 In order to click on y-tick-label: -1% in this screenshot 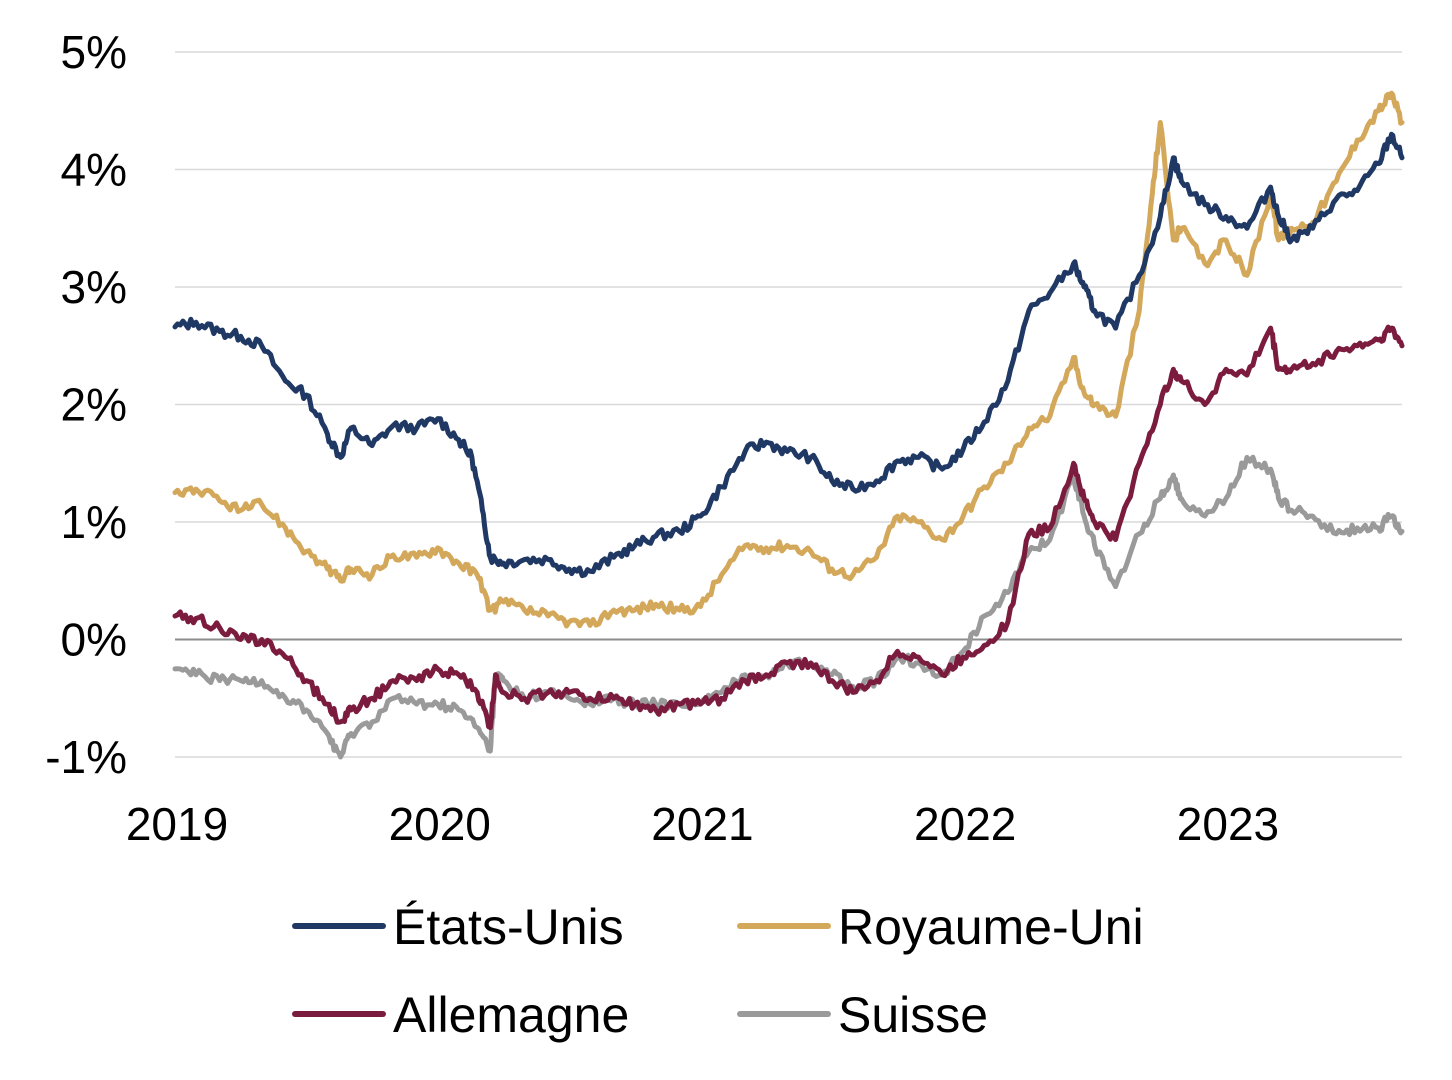, I will do `click(86, 757)`.